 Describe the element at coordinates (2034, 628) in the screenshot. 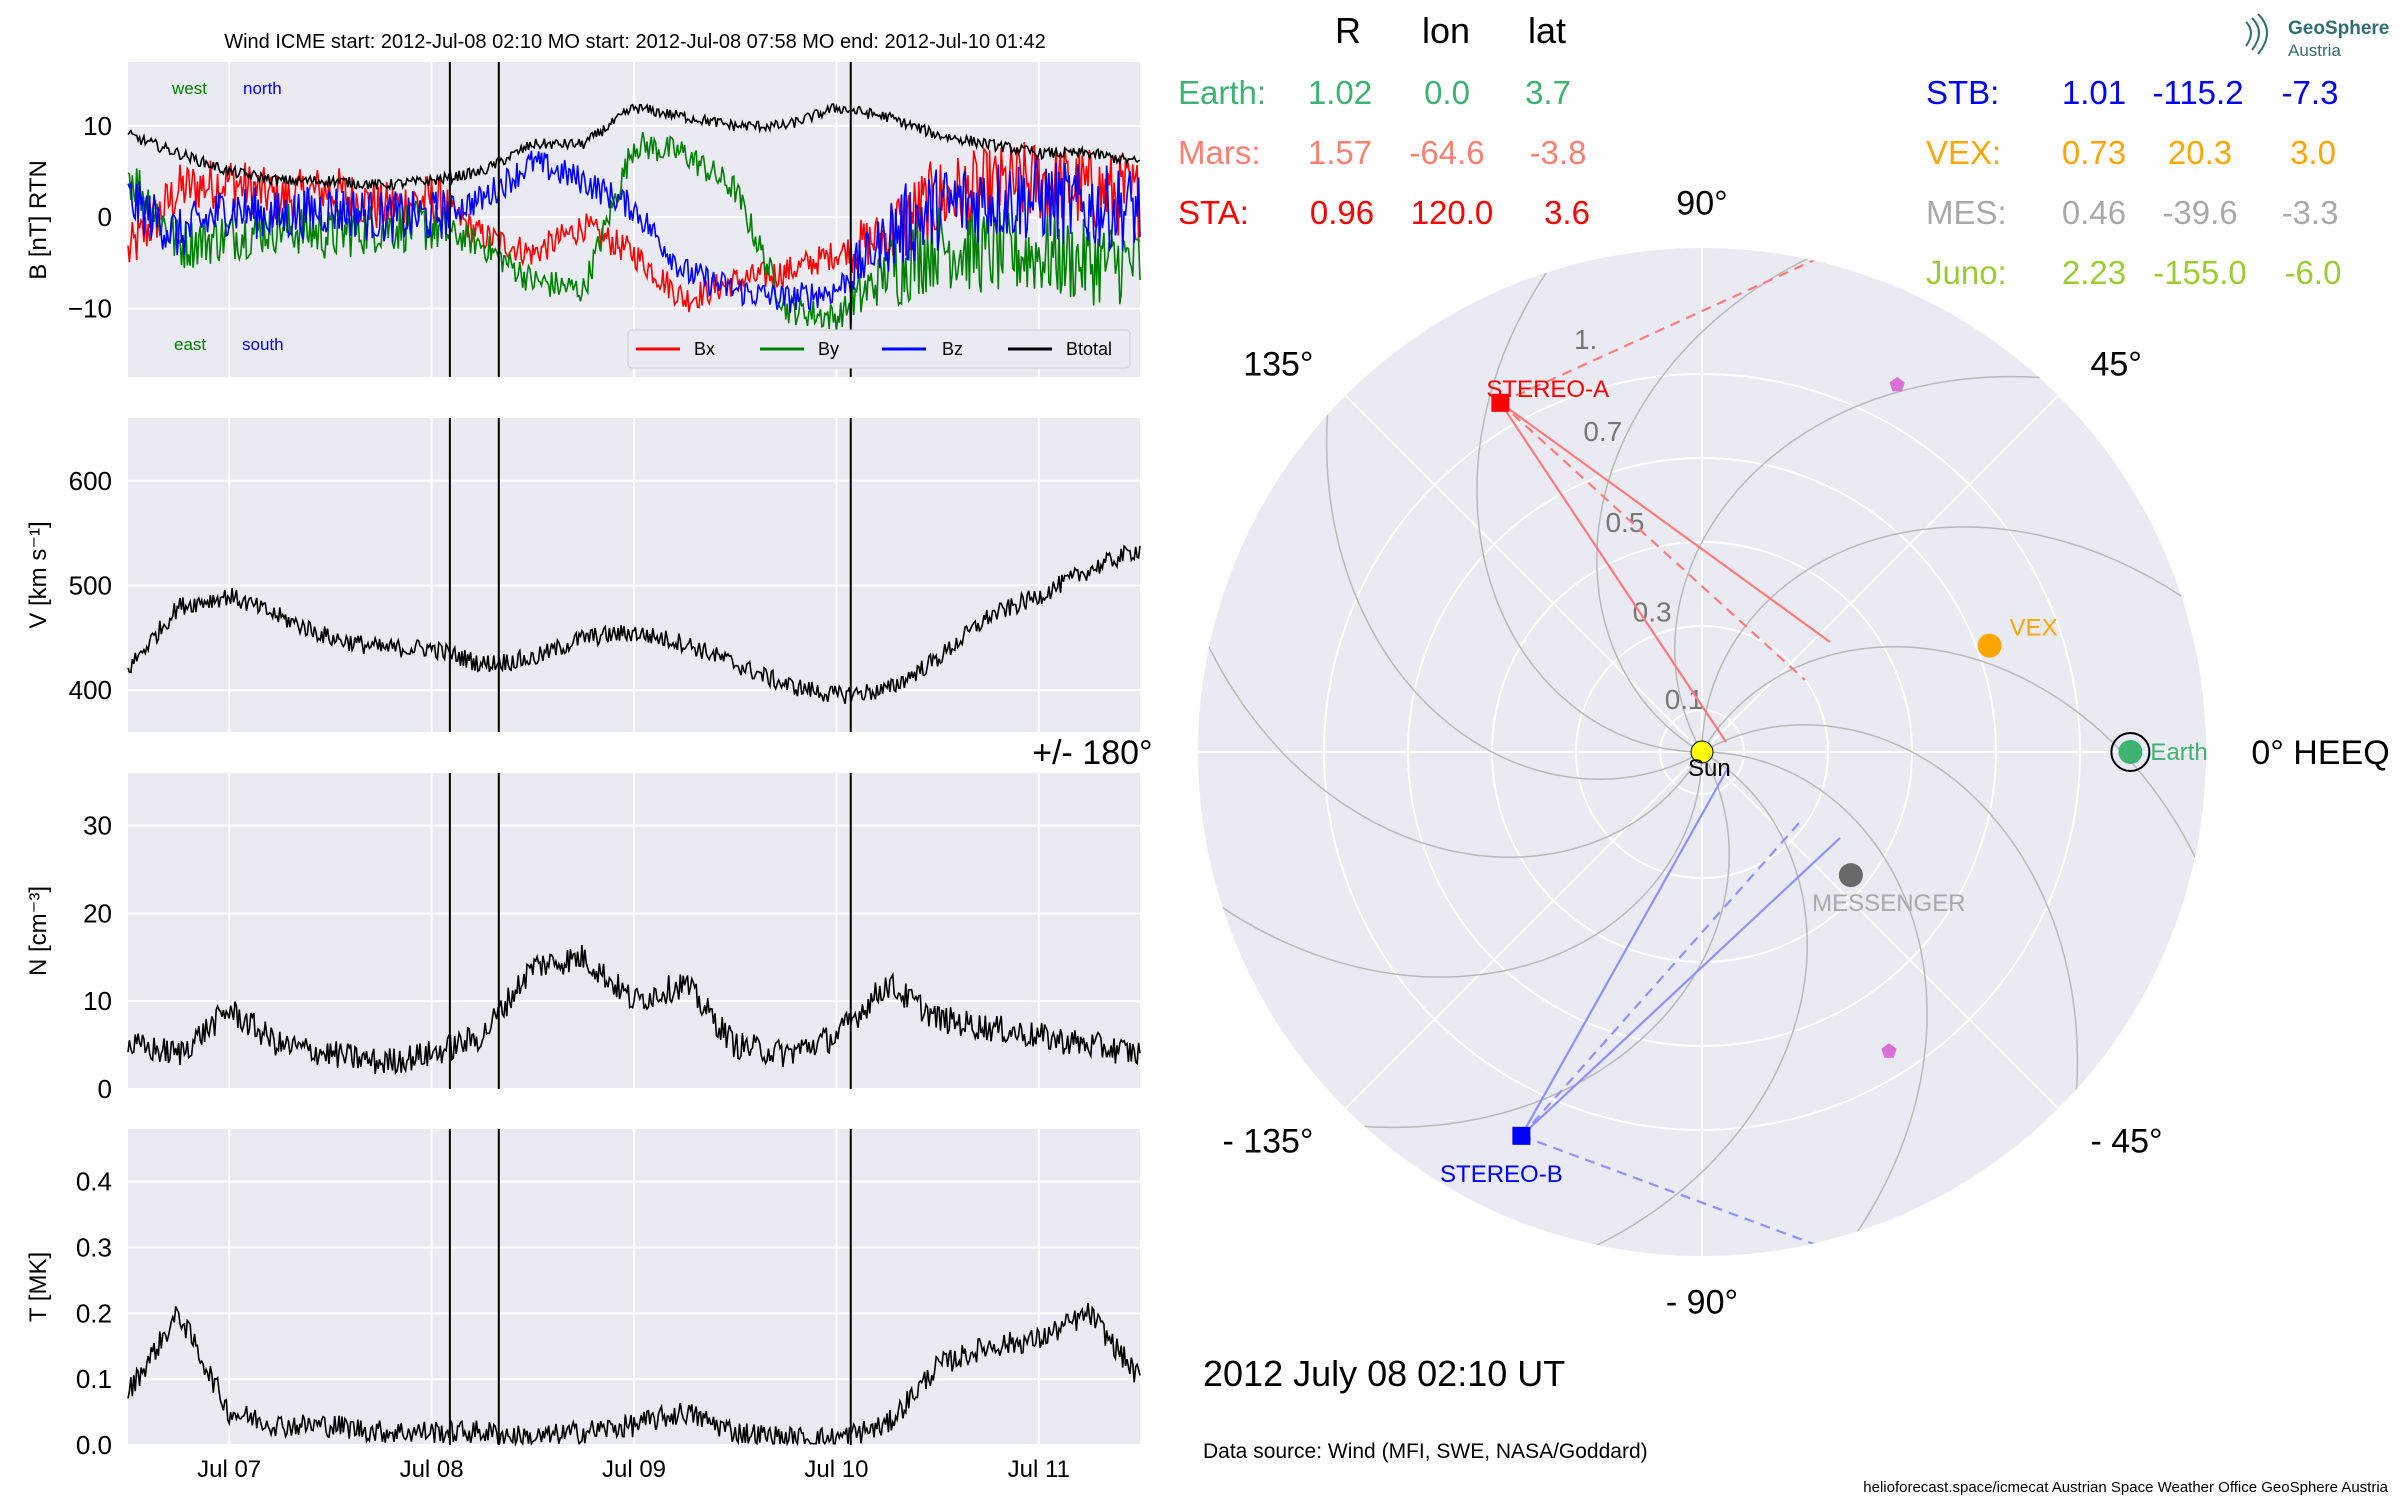

I see `label-vex: VEX` at that location.